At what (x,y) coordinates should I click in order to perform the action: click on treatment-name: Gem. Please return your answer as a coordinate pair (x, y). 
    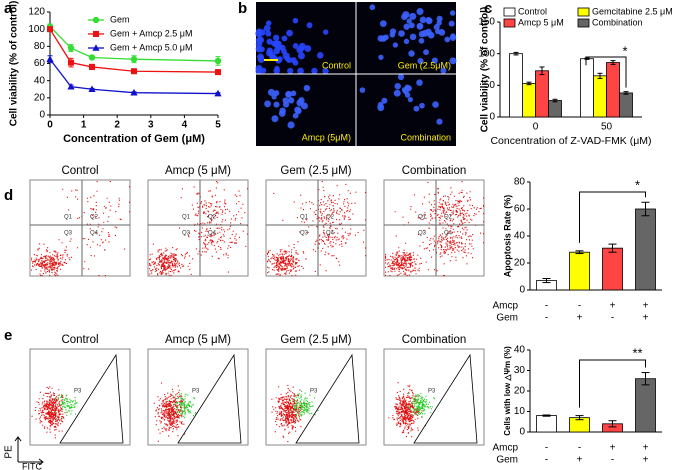
    Looking at the image, I should click on (507, 460).